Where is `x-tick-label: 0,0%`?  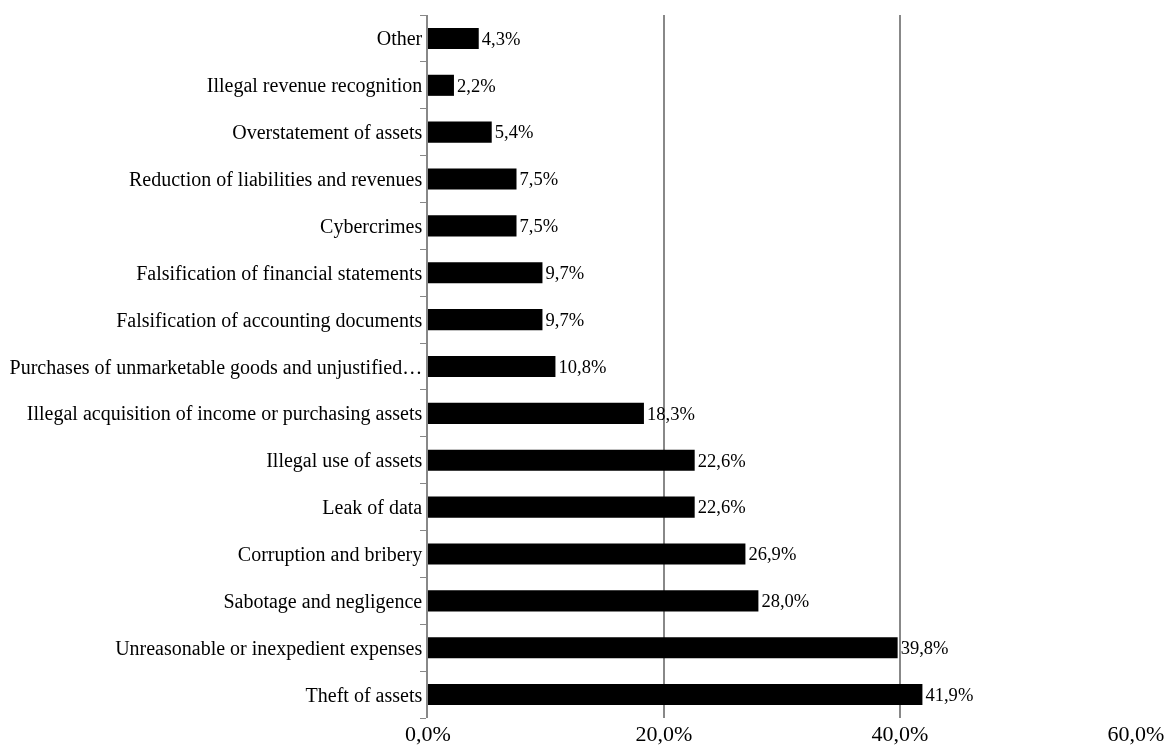 x-tick-label: 0,0% is located at coordinates (428, 733).